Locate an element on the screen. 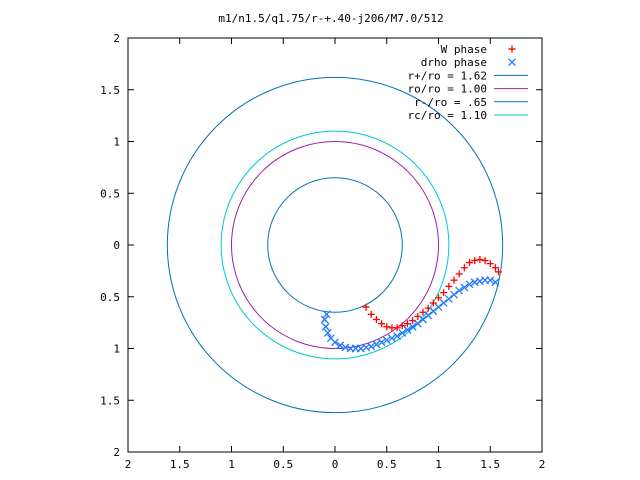 The height and width of the screenshot is (480, 640). y-tick-label-0: 2 is located at coordinates (116, 38).